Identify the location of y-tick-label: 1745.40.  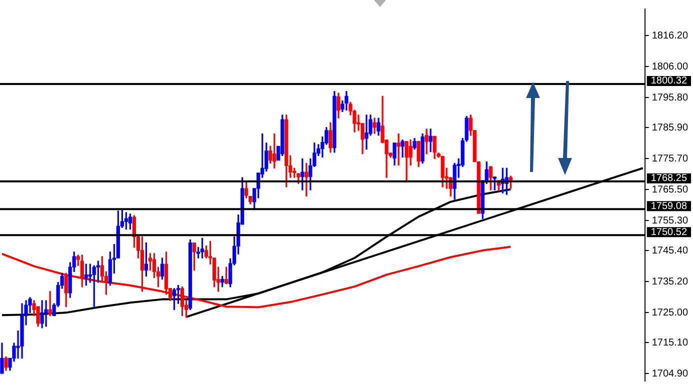
(670, 250).